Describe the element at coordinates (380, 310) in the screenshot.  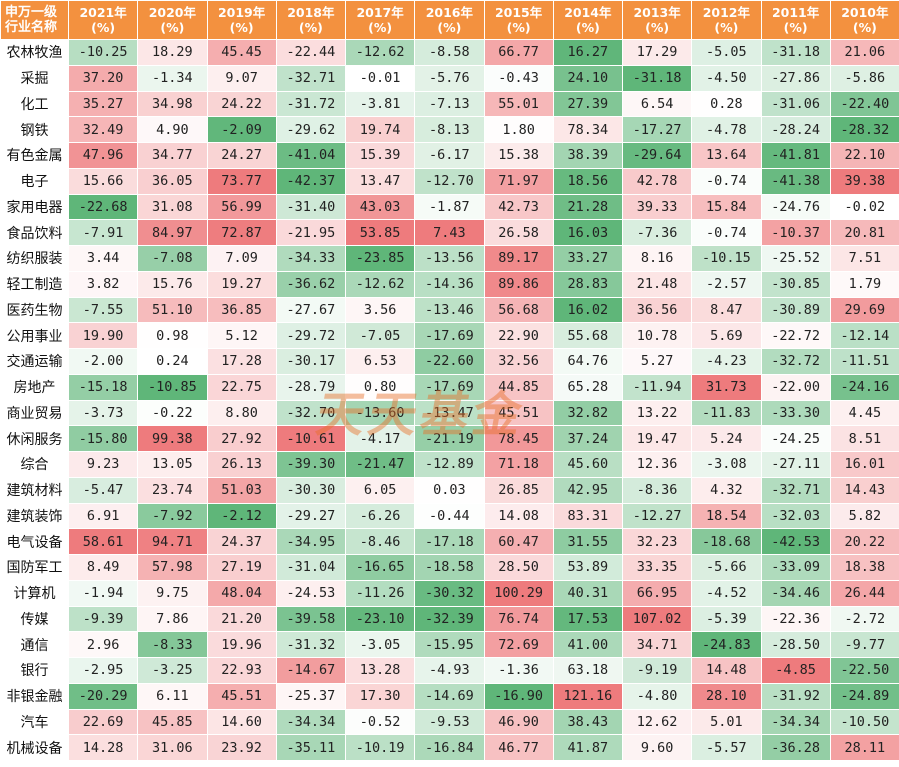
I see `return-value-cell: 3.56` at that location.